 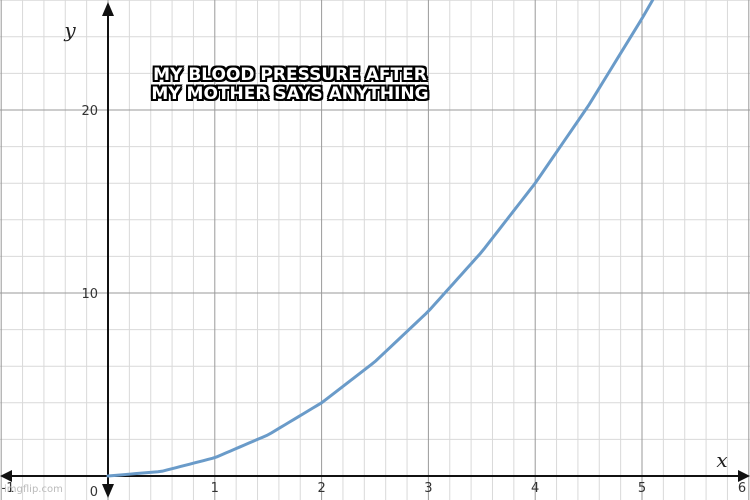 I want to click on x-tick-label: 1, so click(x=215, y=488).